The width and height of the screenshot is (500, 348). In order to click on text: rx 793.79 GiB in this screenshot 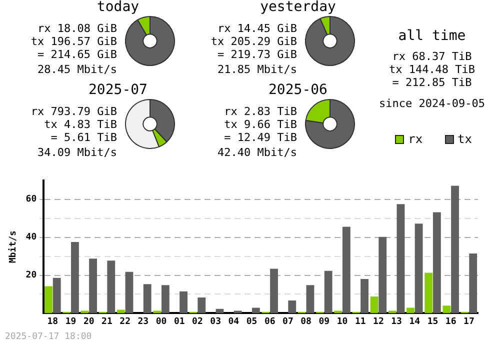, I will do `click(73, 111)`.